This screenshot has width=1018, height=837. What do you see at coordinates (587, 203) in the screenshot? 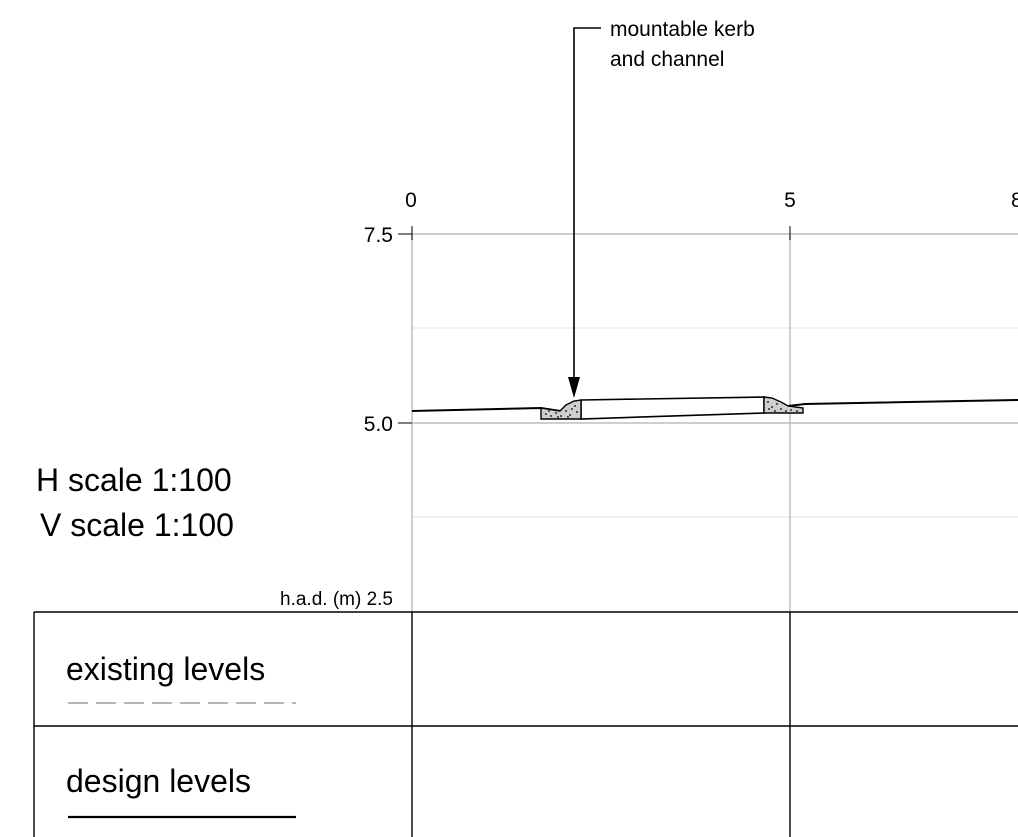
I see `callout-leader-line` at bounding box center [587, 203].